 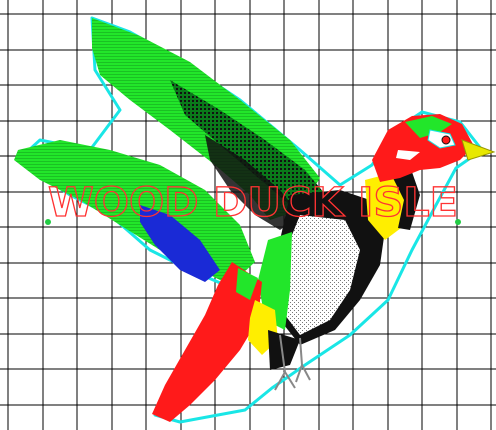 What do you see at coordinates (48, 222) in the screenshot?
I see `lettering-start-marker` at bounding box center [48, 222].